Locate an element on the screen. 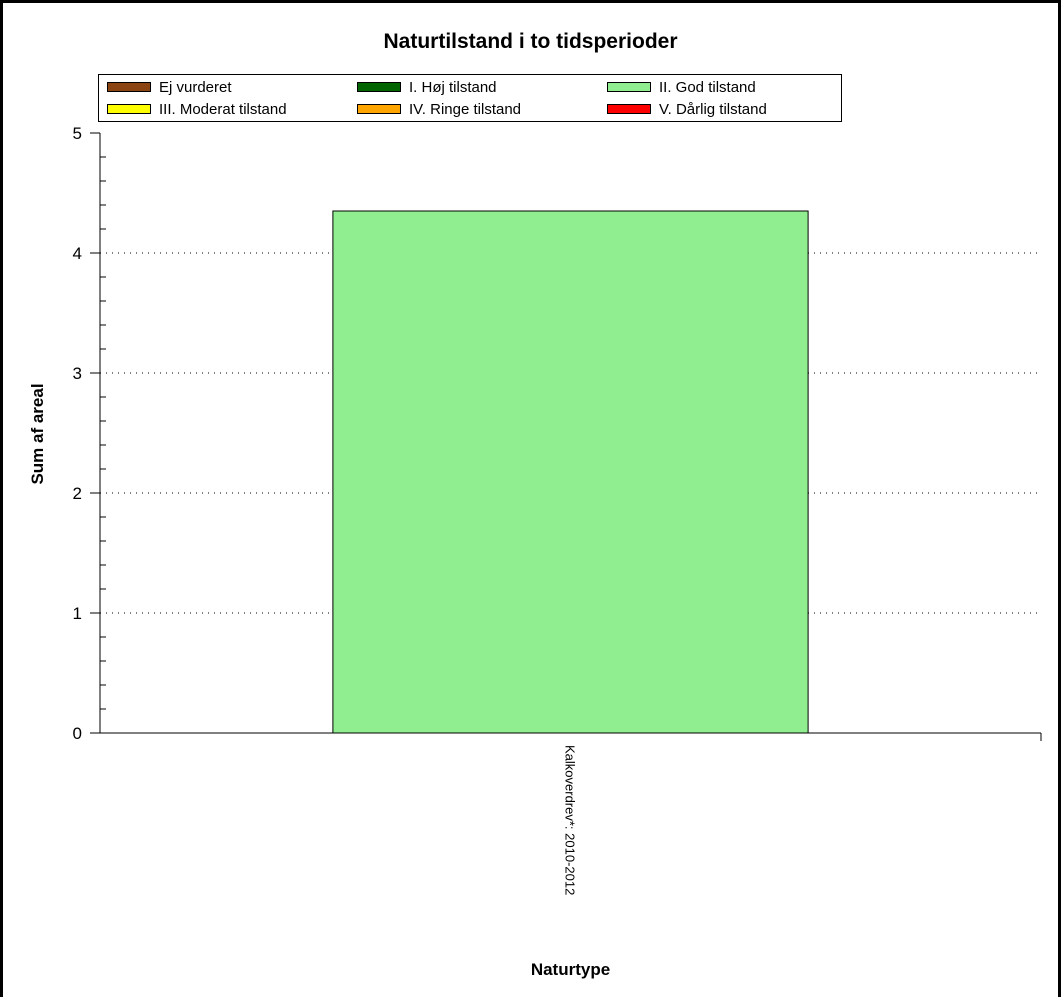 The image size is (1061, 997). legend-label: II. God tilstand is located at coordinates (707, 87).